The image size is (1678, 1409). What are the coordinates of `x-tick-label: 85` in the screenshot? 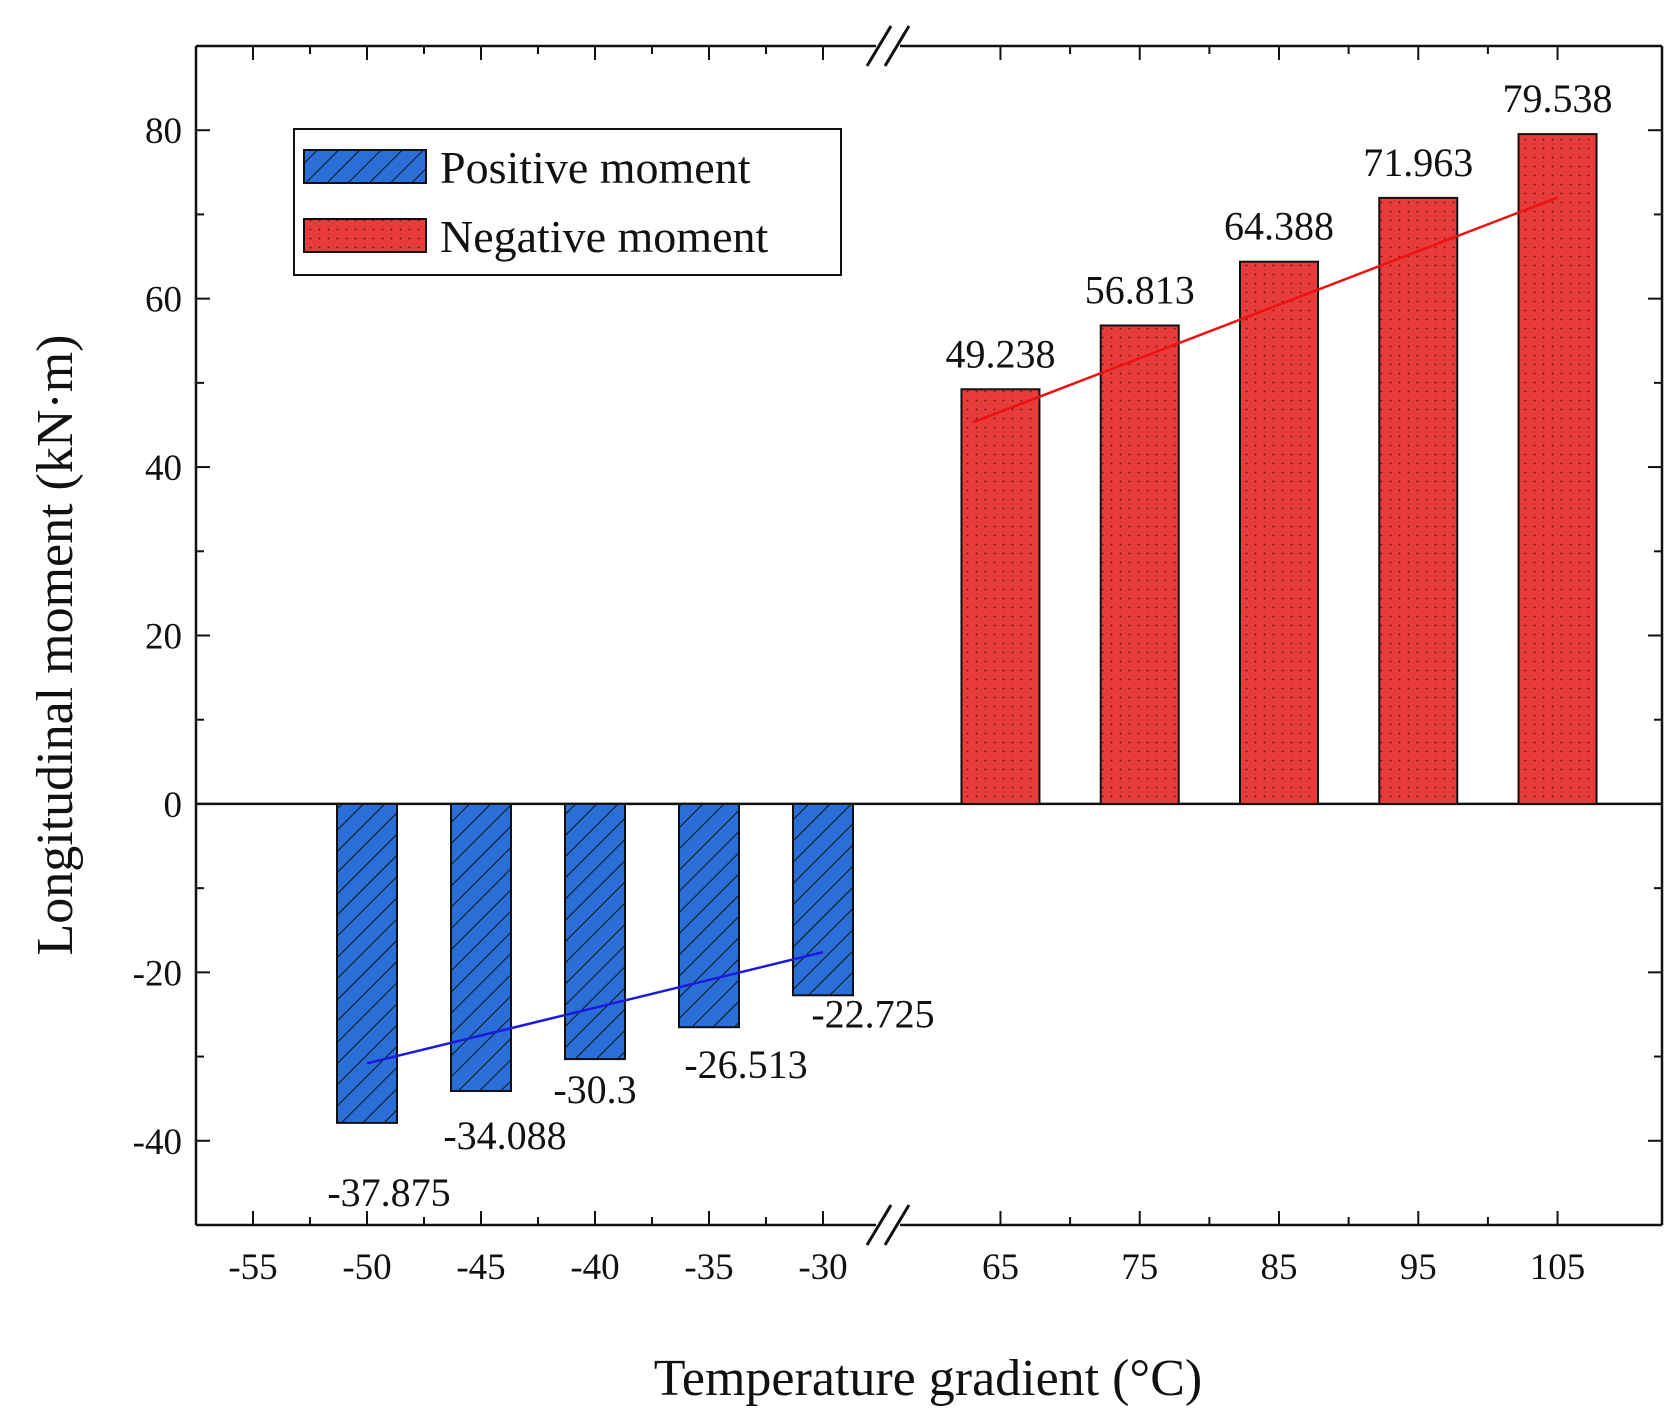 It's located at (1279, 1267).